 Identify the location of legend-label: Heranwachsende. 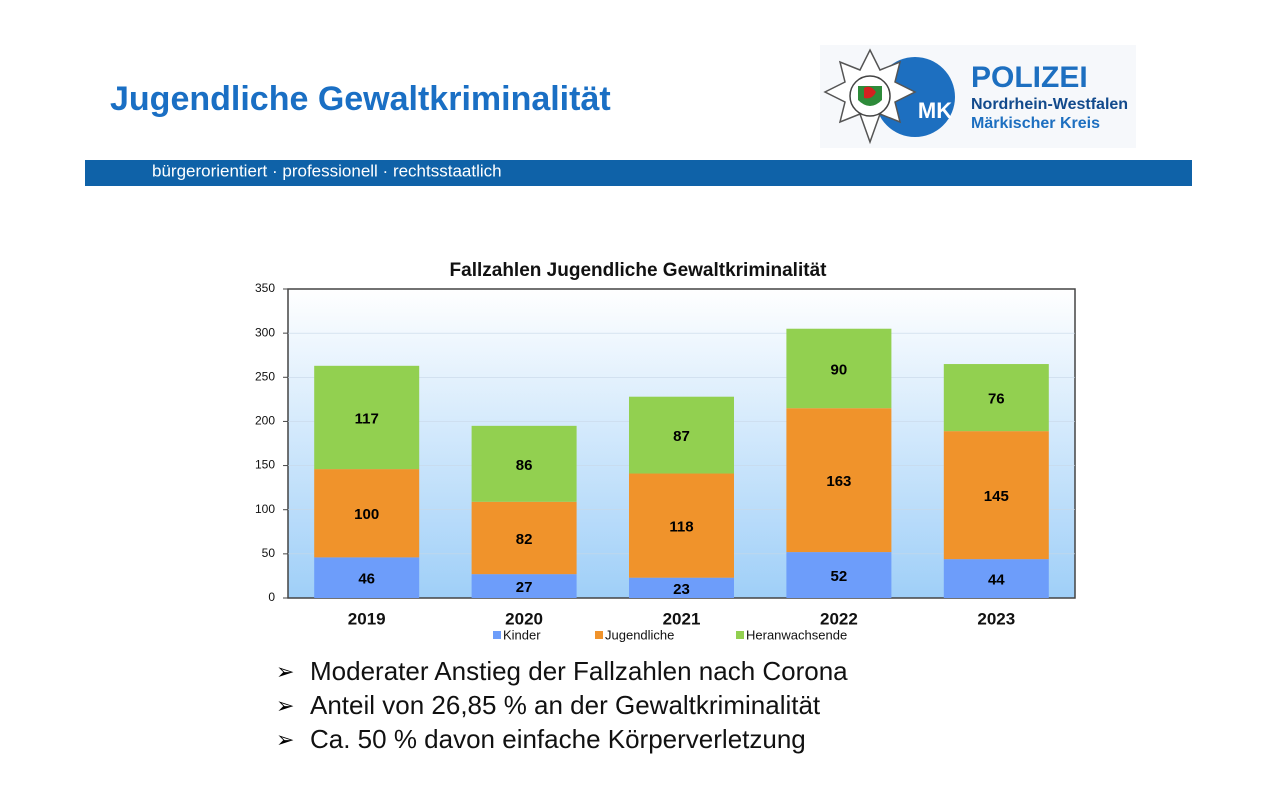
(796, 634).